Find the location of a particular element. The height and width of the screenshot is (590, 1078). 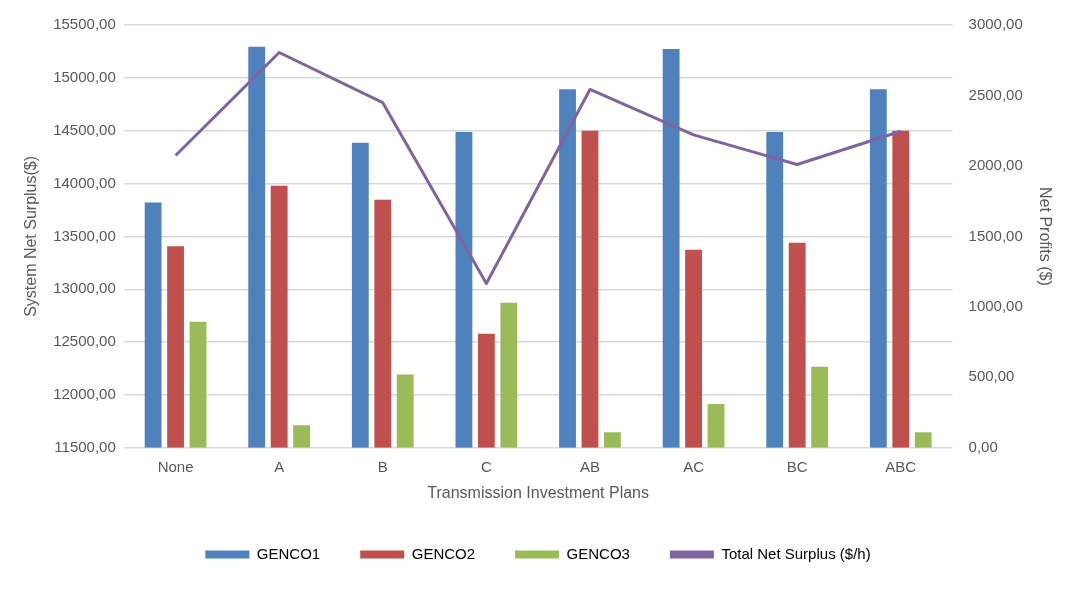

y2-tick-label: 500,00 is located at coordinates (991, 376).